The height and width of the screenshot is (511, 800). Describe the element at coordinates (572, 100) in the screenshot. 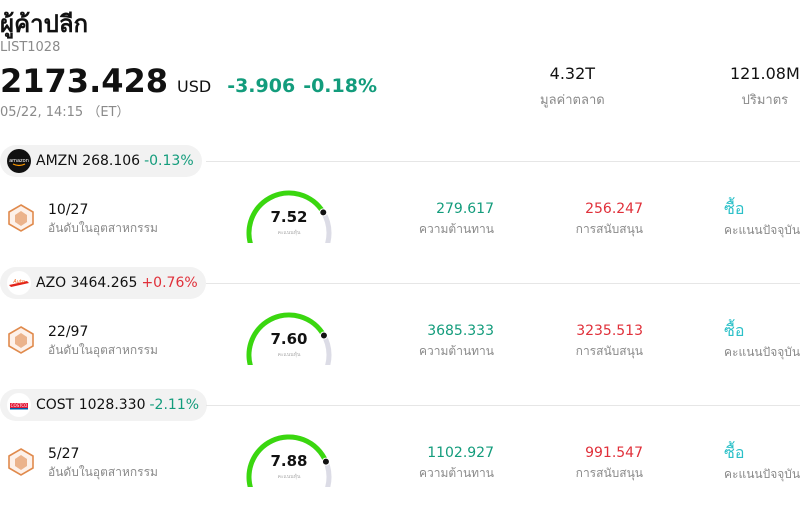

I see `market-cap-label: มูลค่าตลาด` at that location.